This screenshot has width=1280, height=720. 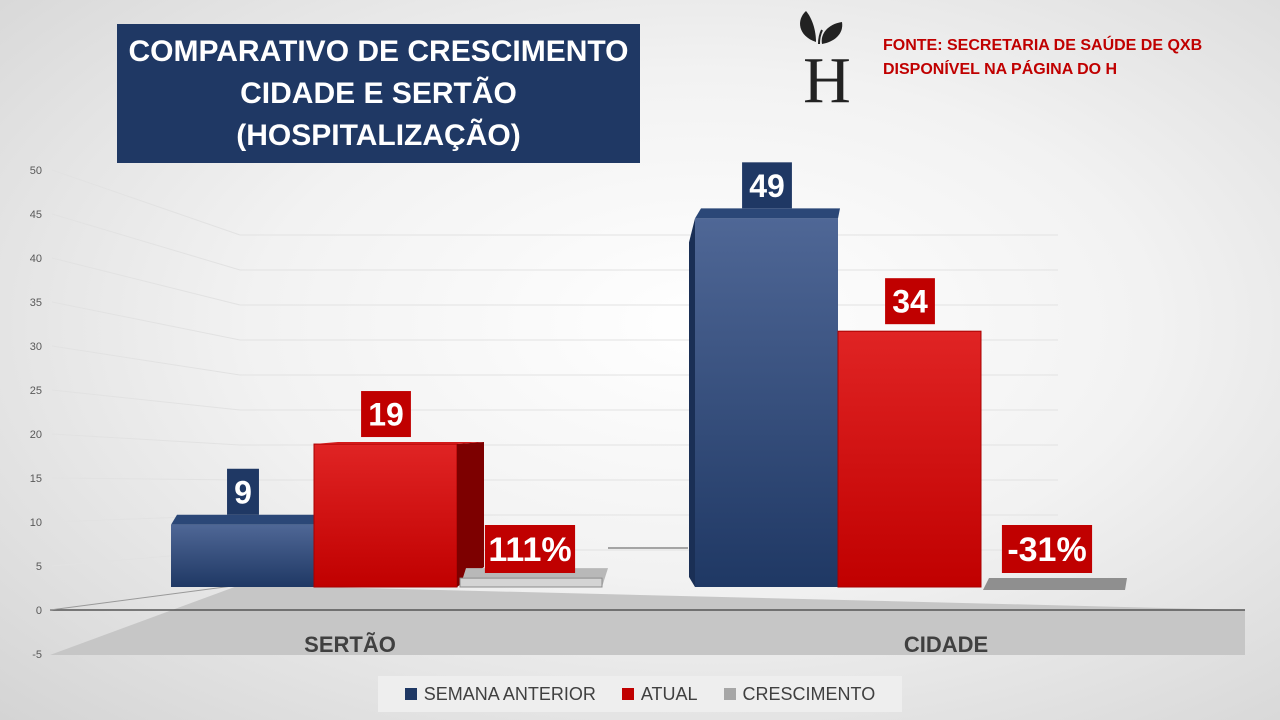 What do you see at coordinates (145, 597) in the screenshot?
I see `depth-axis-line` at bounding box center [145, 597].